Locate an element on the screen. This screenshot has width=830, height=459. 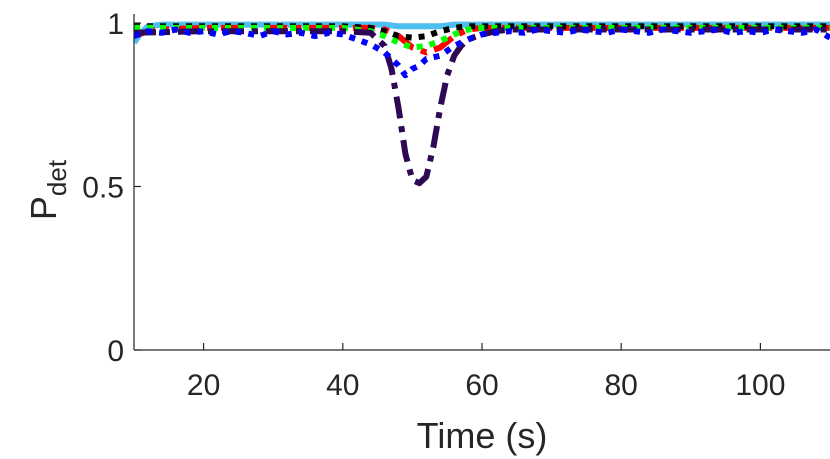
y-tick-label: 0.5 is located at coordinates (103, 188).